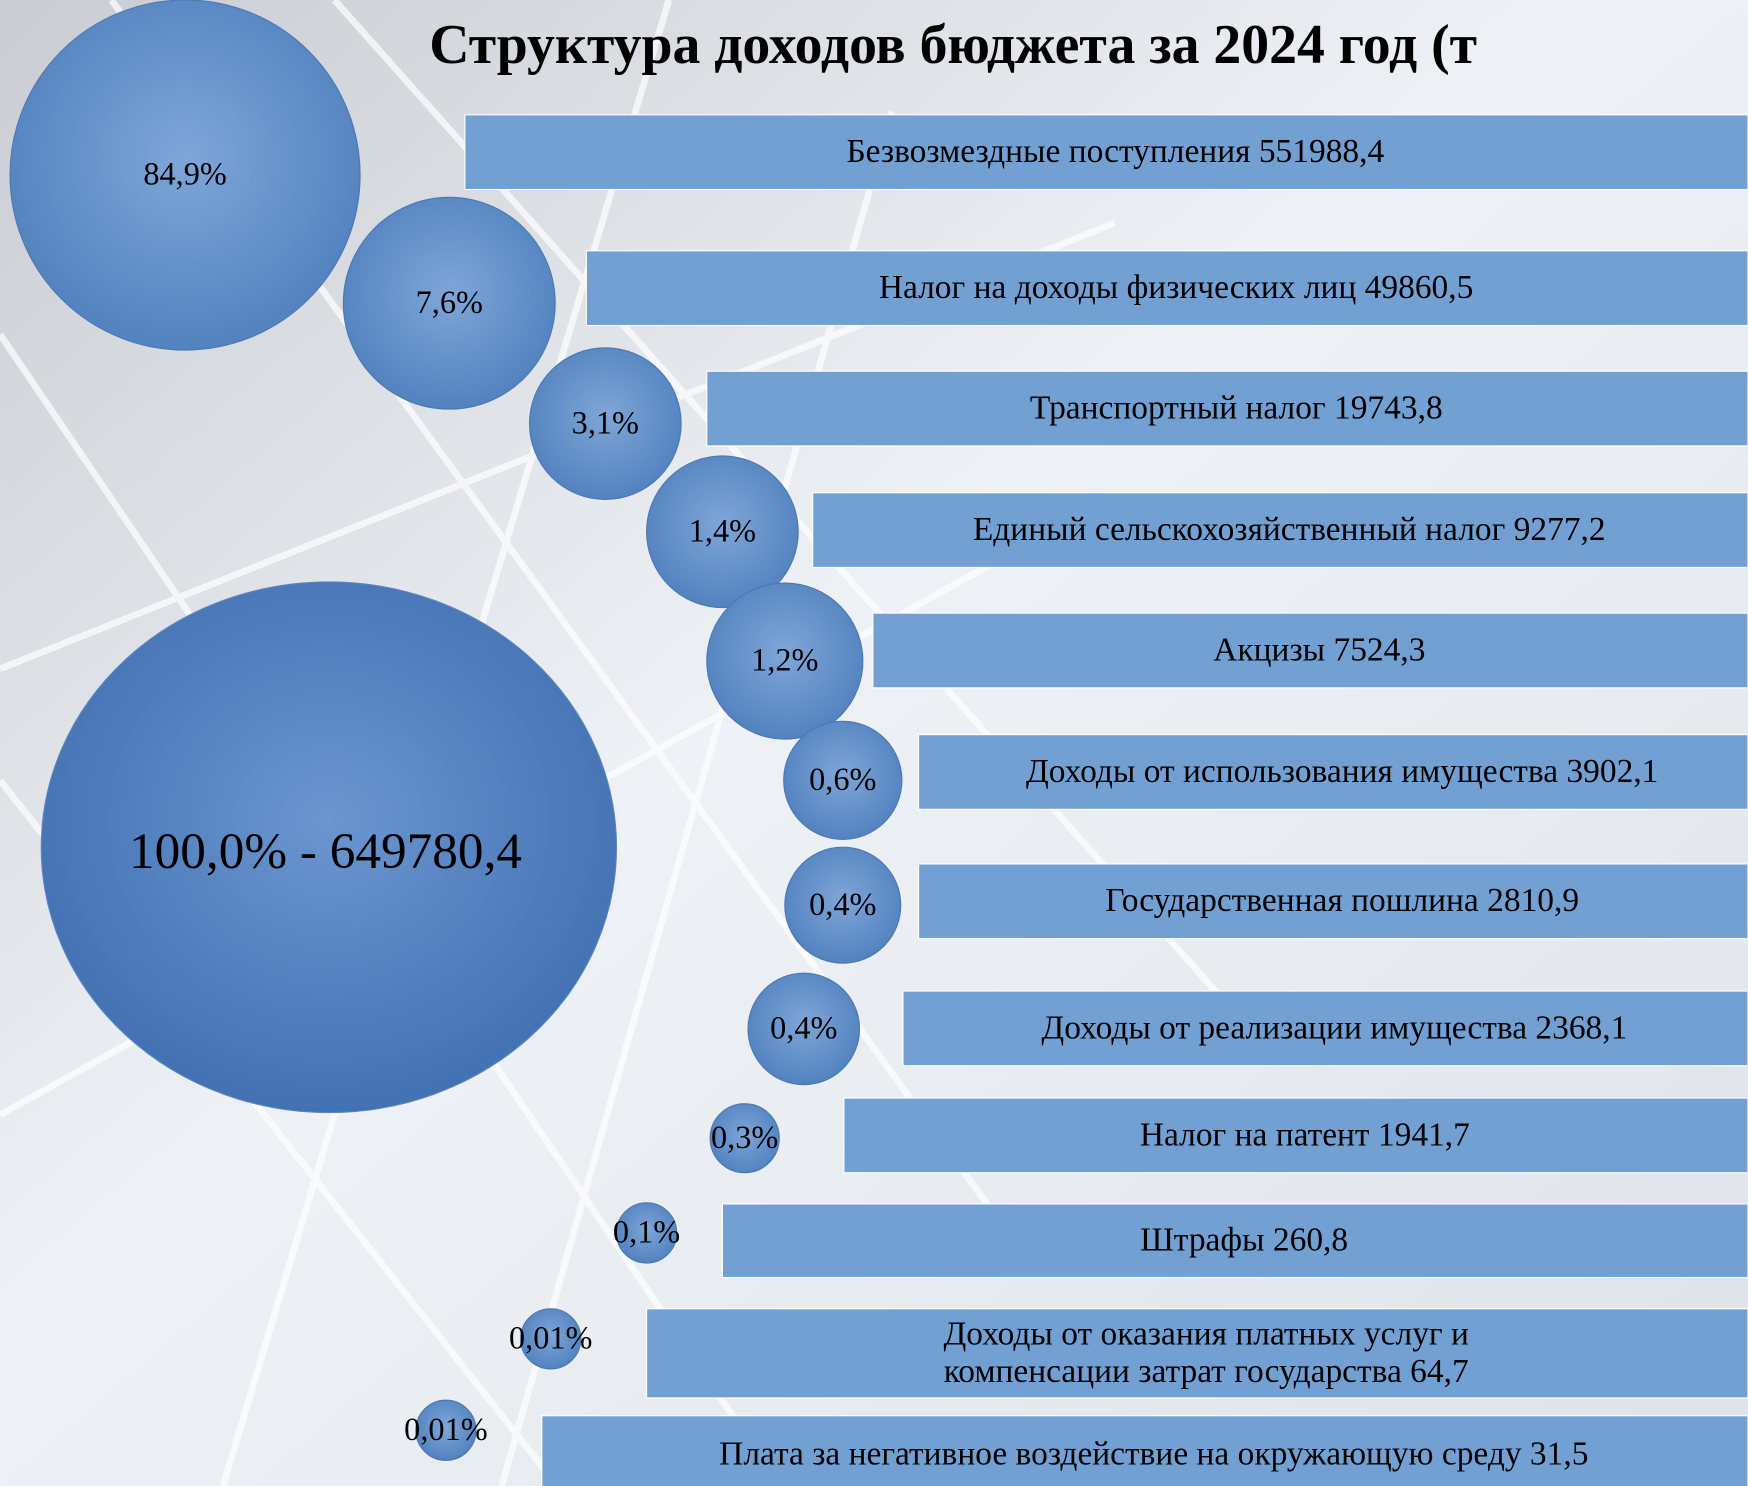  I want to click on percent-label: 84,9%, so click(184, 174).